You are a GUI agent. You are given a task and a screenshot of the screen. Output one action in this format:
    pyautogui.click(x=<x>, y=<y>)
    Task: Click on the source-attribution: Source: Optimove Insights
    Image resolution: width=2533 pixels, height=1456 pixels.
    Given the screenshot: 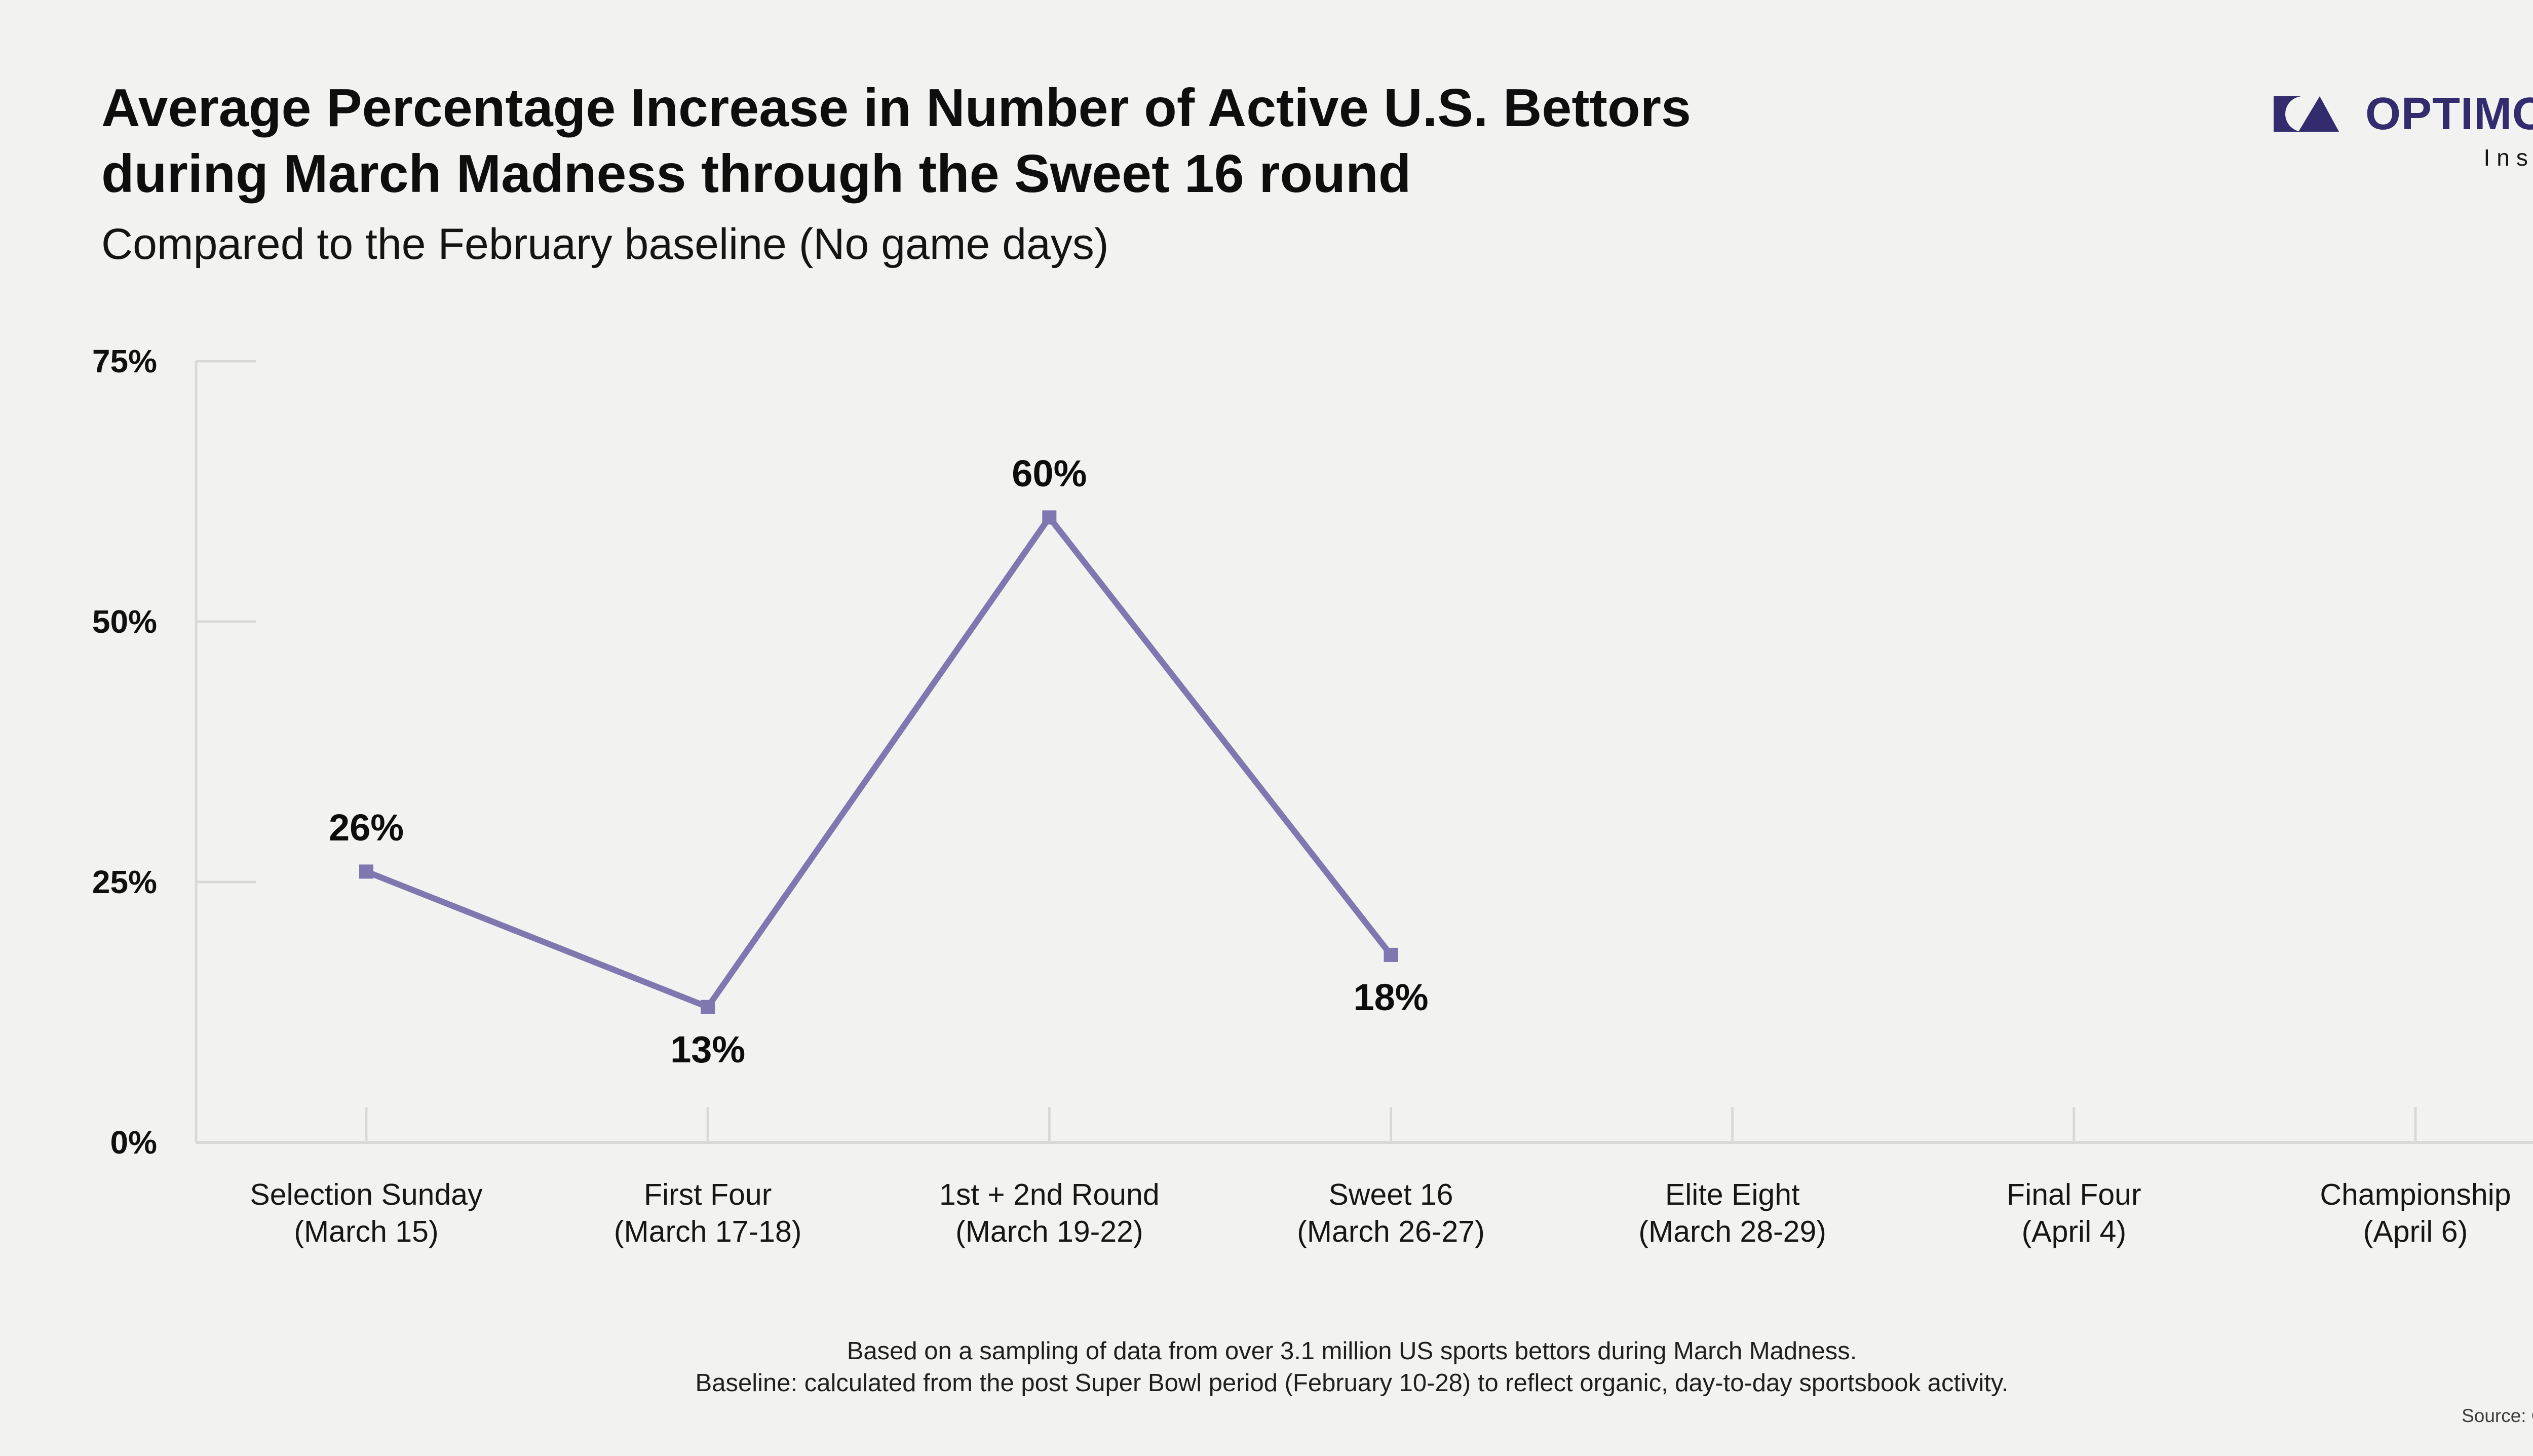 What is the action you would take?
    pyautogui.click(x=2497, y=1415)
    